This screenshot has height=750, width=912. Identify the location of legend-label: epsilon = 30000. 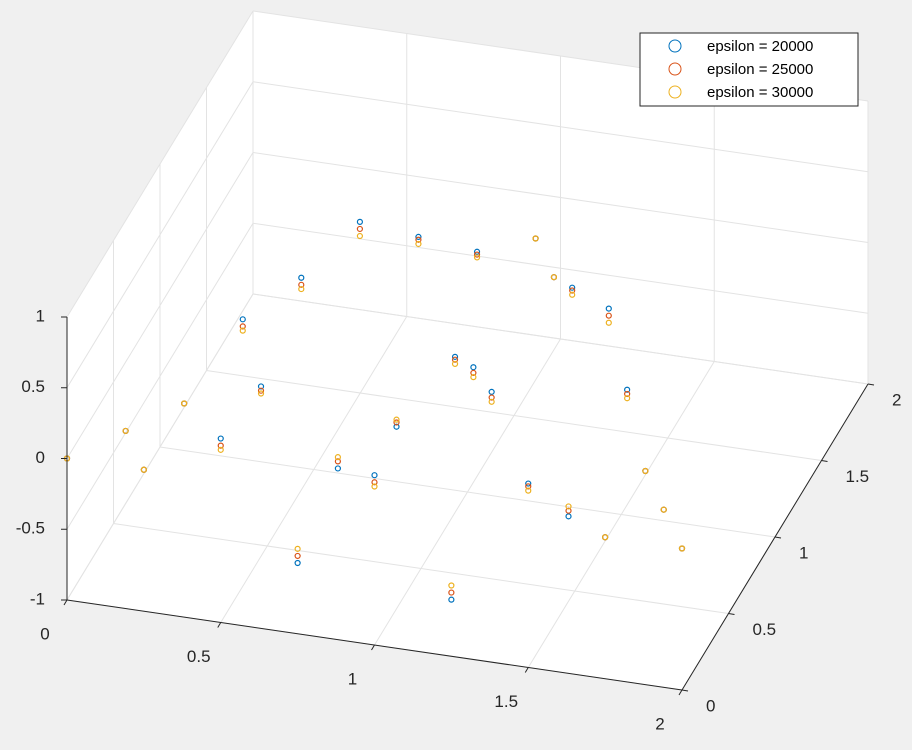
(760, 92).